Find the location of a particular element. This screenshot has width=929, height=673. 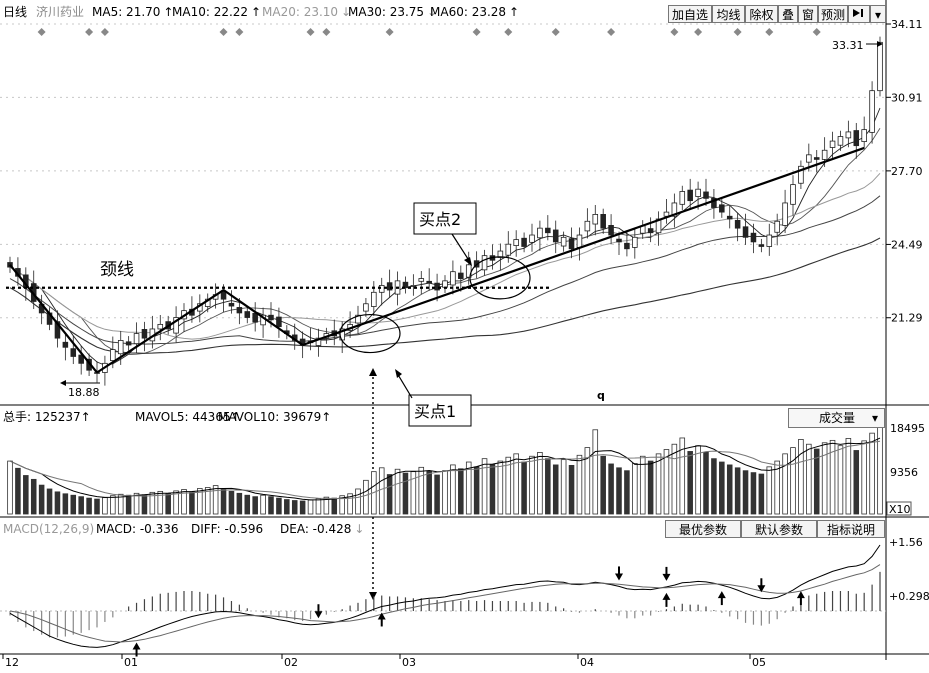

ma-label-2: MA20: 23.10 ↓ is located at coordinates (306, 12).